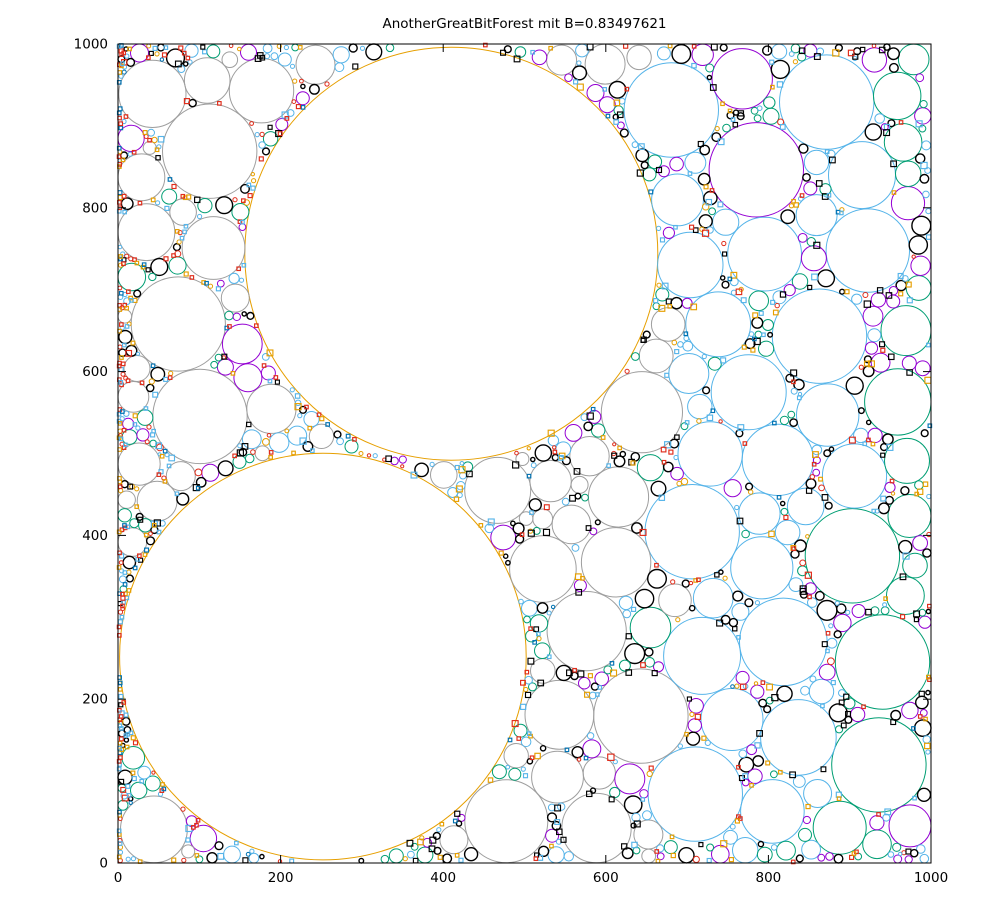 The image size is (1000, 900). Describe the element at coordinates (95, 372) in the screenshot. I see `y-tick-label: 600` at that location.